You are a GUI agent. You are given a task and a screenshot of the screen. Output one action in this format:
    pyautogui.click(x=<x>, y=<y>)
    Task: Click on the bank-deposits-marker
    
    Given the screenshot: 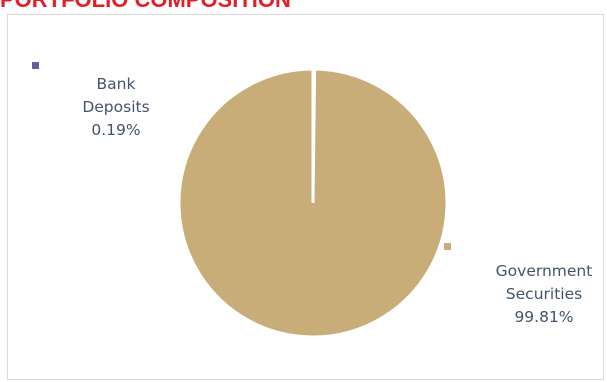 What is the action you would take?
    pyautogui.click(x=35, y=65)
    